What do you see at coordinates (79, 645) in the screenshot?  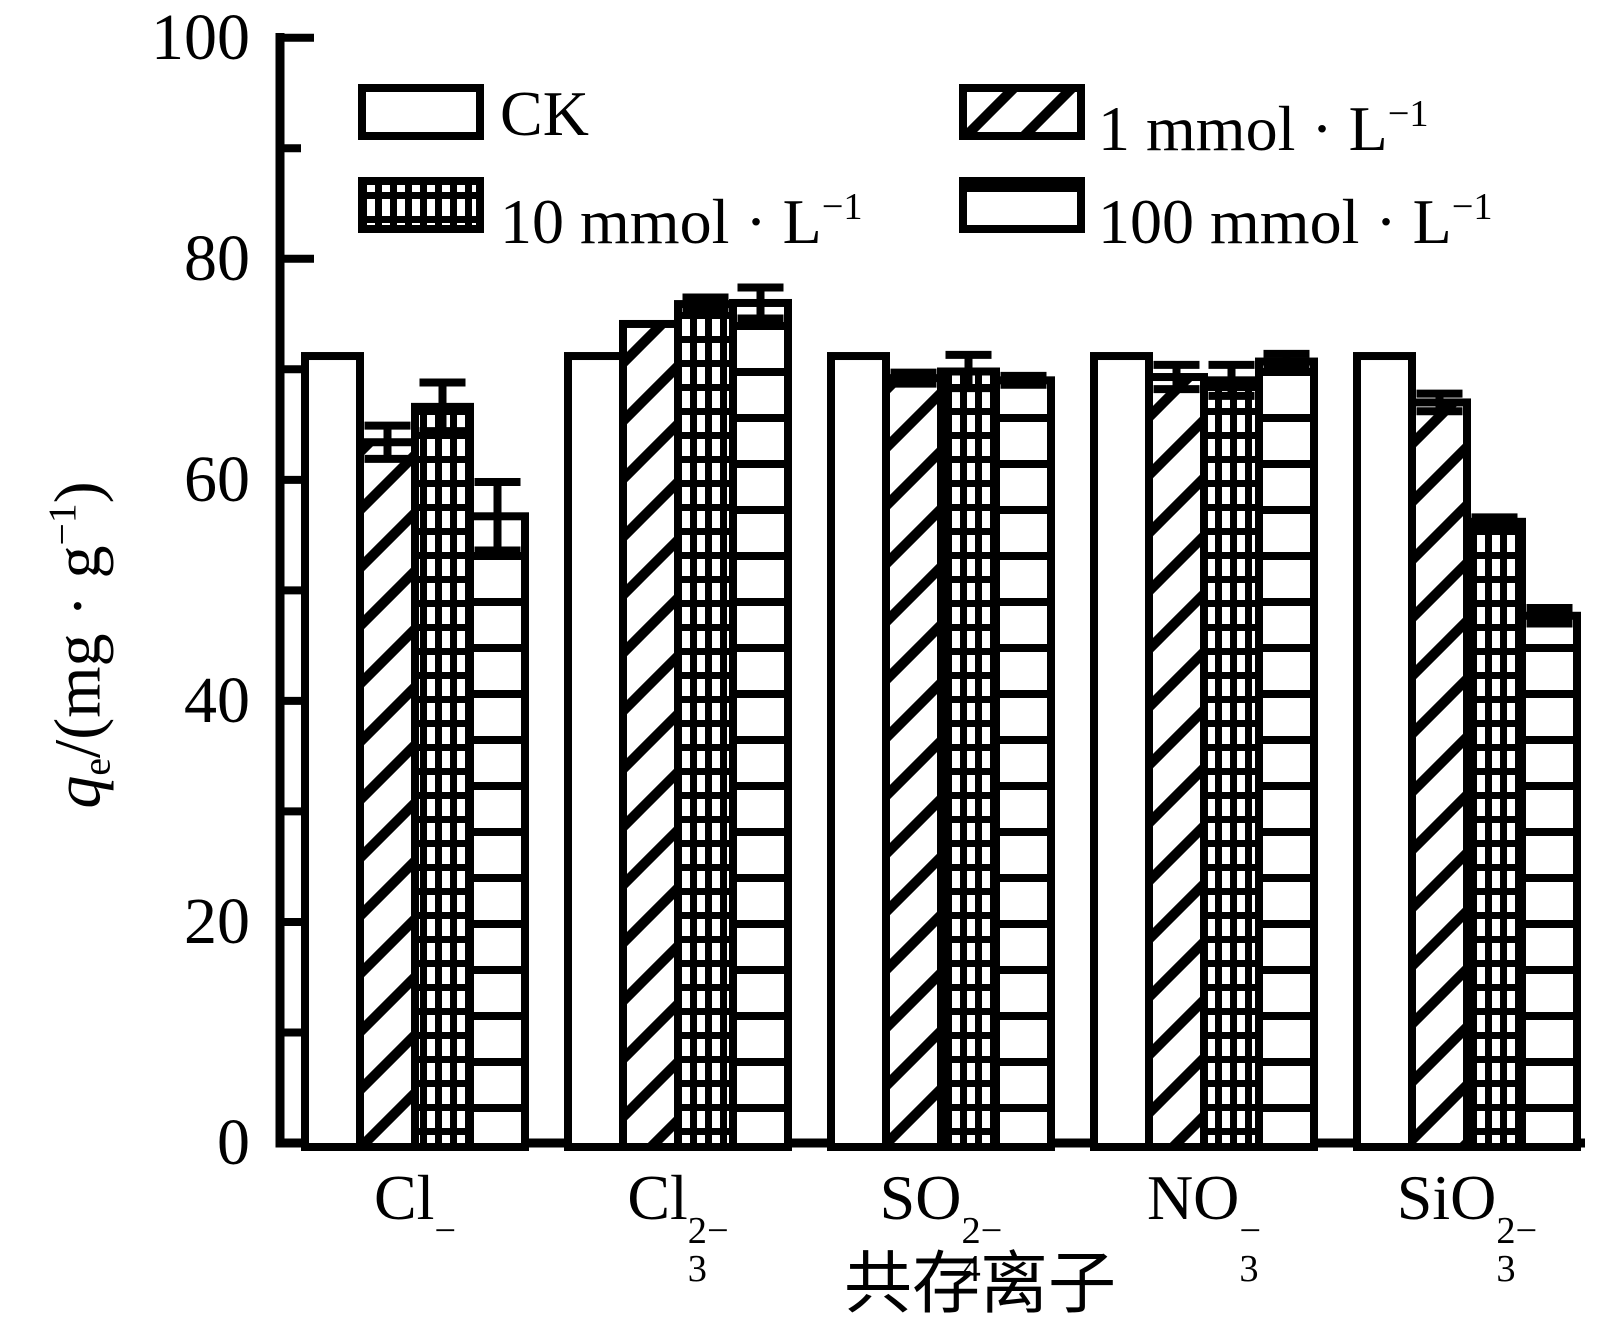 I see `y-axis-title: qe/(mg · g−1)` at bounding box center [79, 645].